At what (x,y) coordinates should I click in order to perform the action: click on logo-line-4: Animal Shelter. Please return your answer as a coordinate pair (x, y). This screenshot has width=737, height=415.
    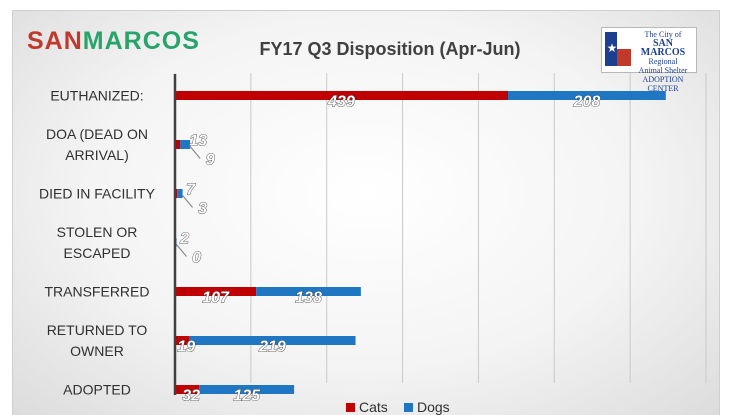
    Looking at the image, I should click on (663, 70).